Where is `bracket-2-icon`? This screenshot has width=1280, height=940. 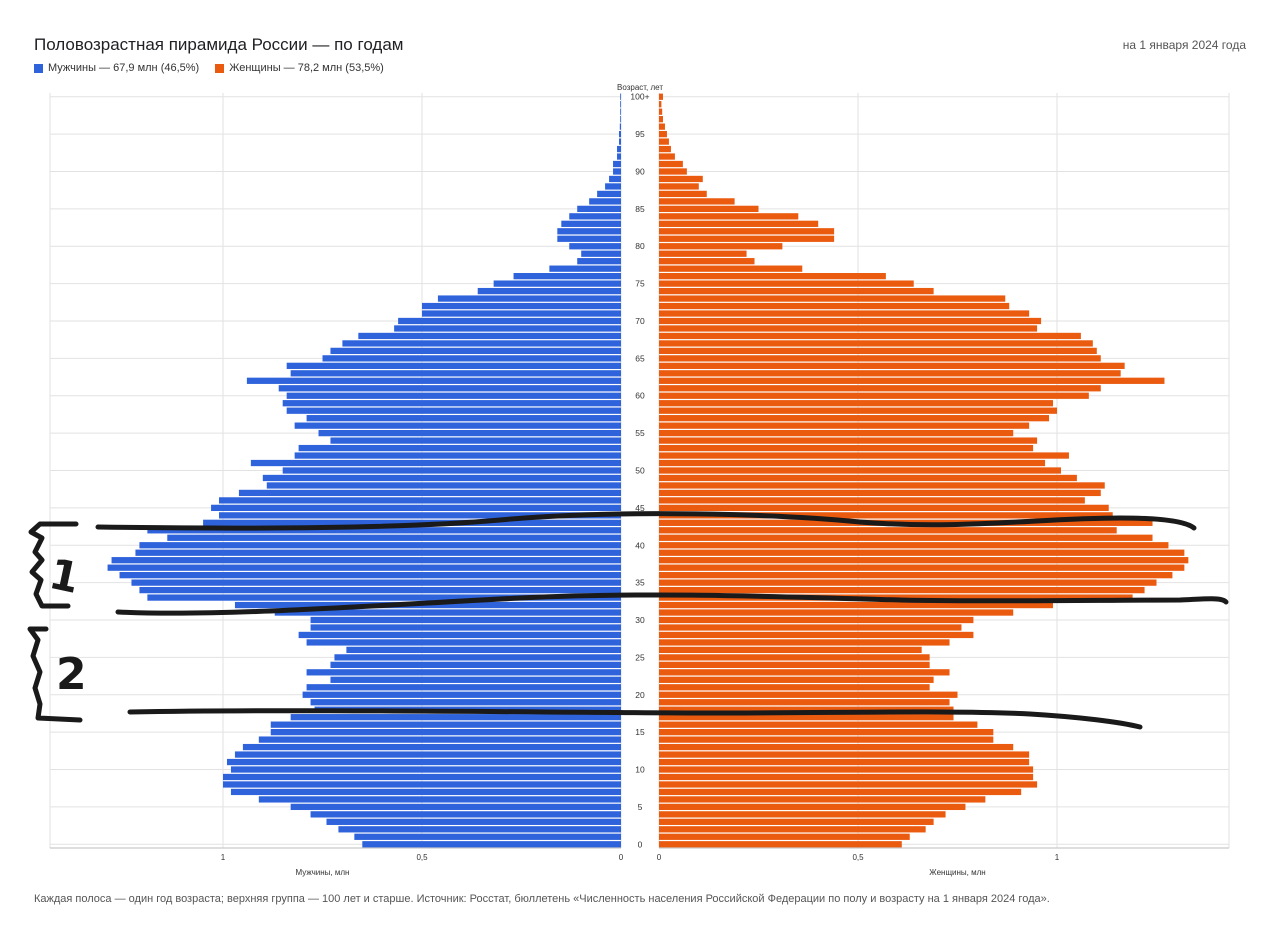 bracket-2-icon is located at coordinates (55, 674).